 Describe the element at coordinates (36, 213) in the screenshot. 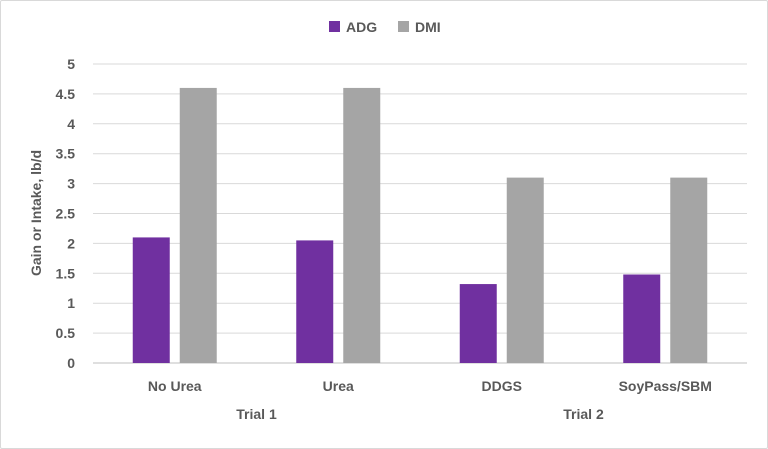

I see `y-axis-title: Gain or Intake, lb/d` at that location.